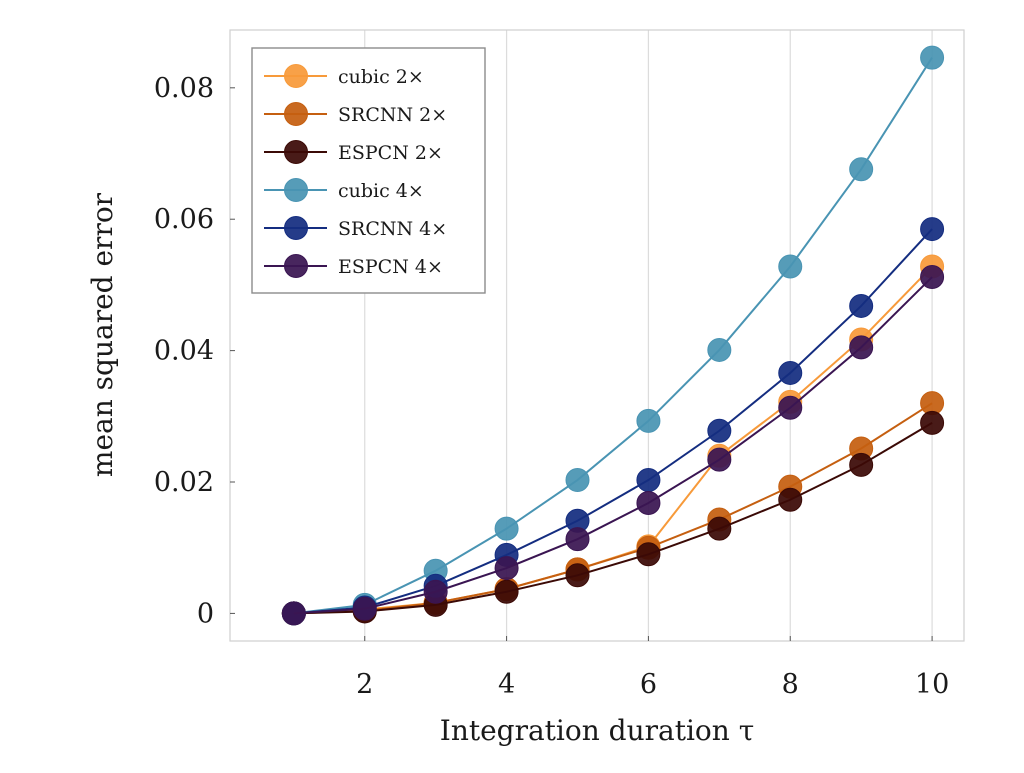 The width and height of the screenshot is (1024, 773). Describe the element at coordinates (184, 219) in the screenshot. I see `y-tick-label: 0.06` at that location.